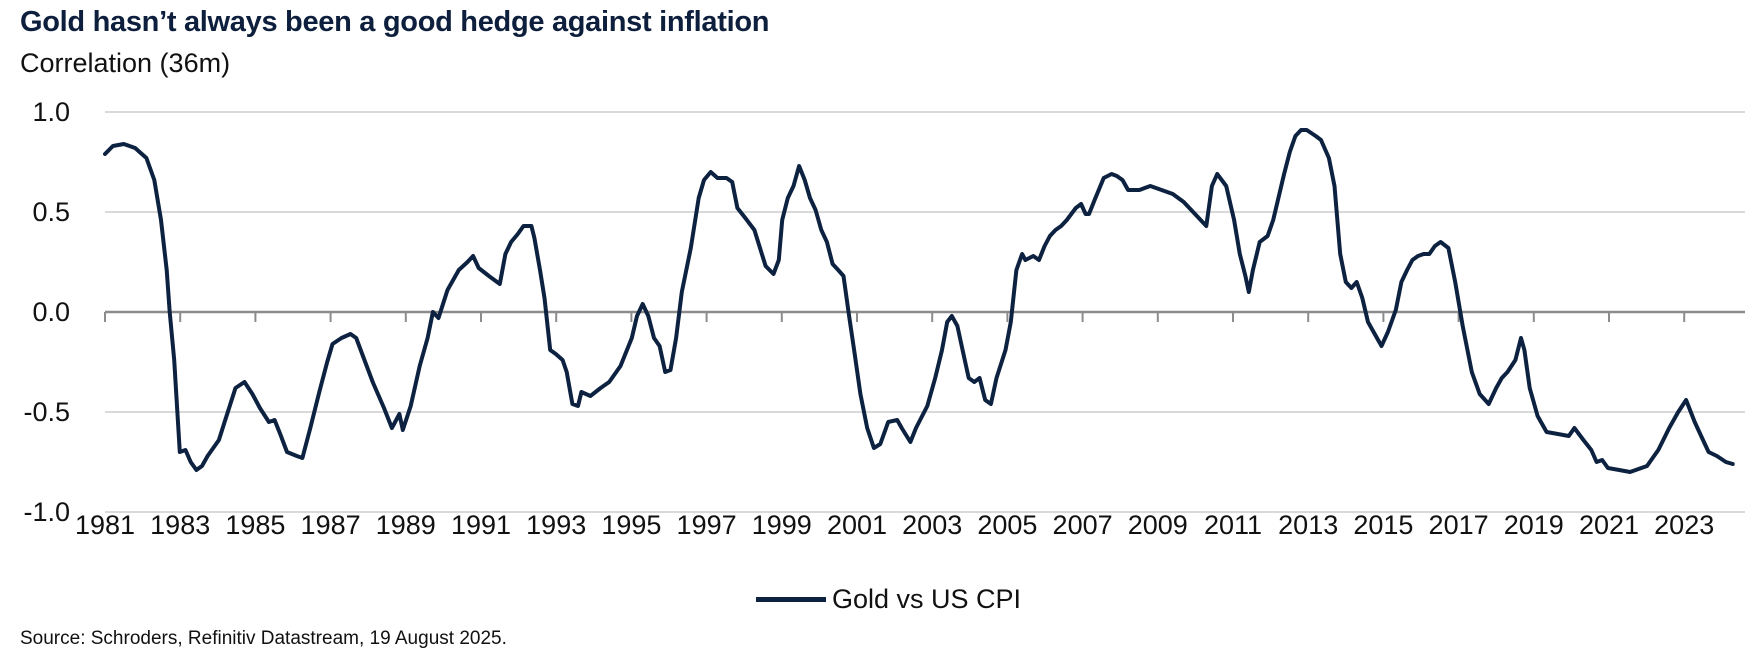 This screenshot has width=1756, height=654. What do you see at coordinates (1534, 525) in the screenshot?
I see `x-tick-label: 2019` at bounding box center [1534, 525].